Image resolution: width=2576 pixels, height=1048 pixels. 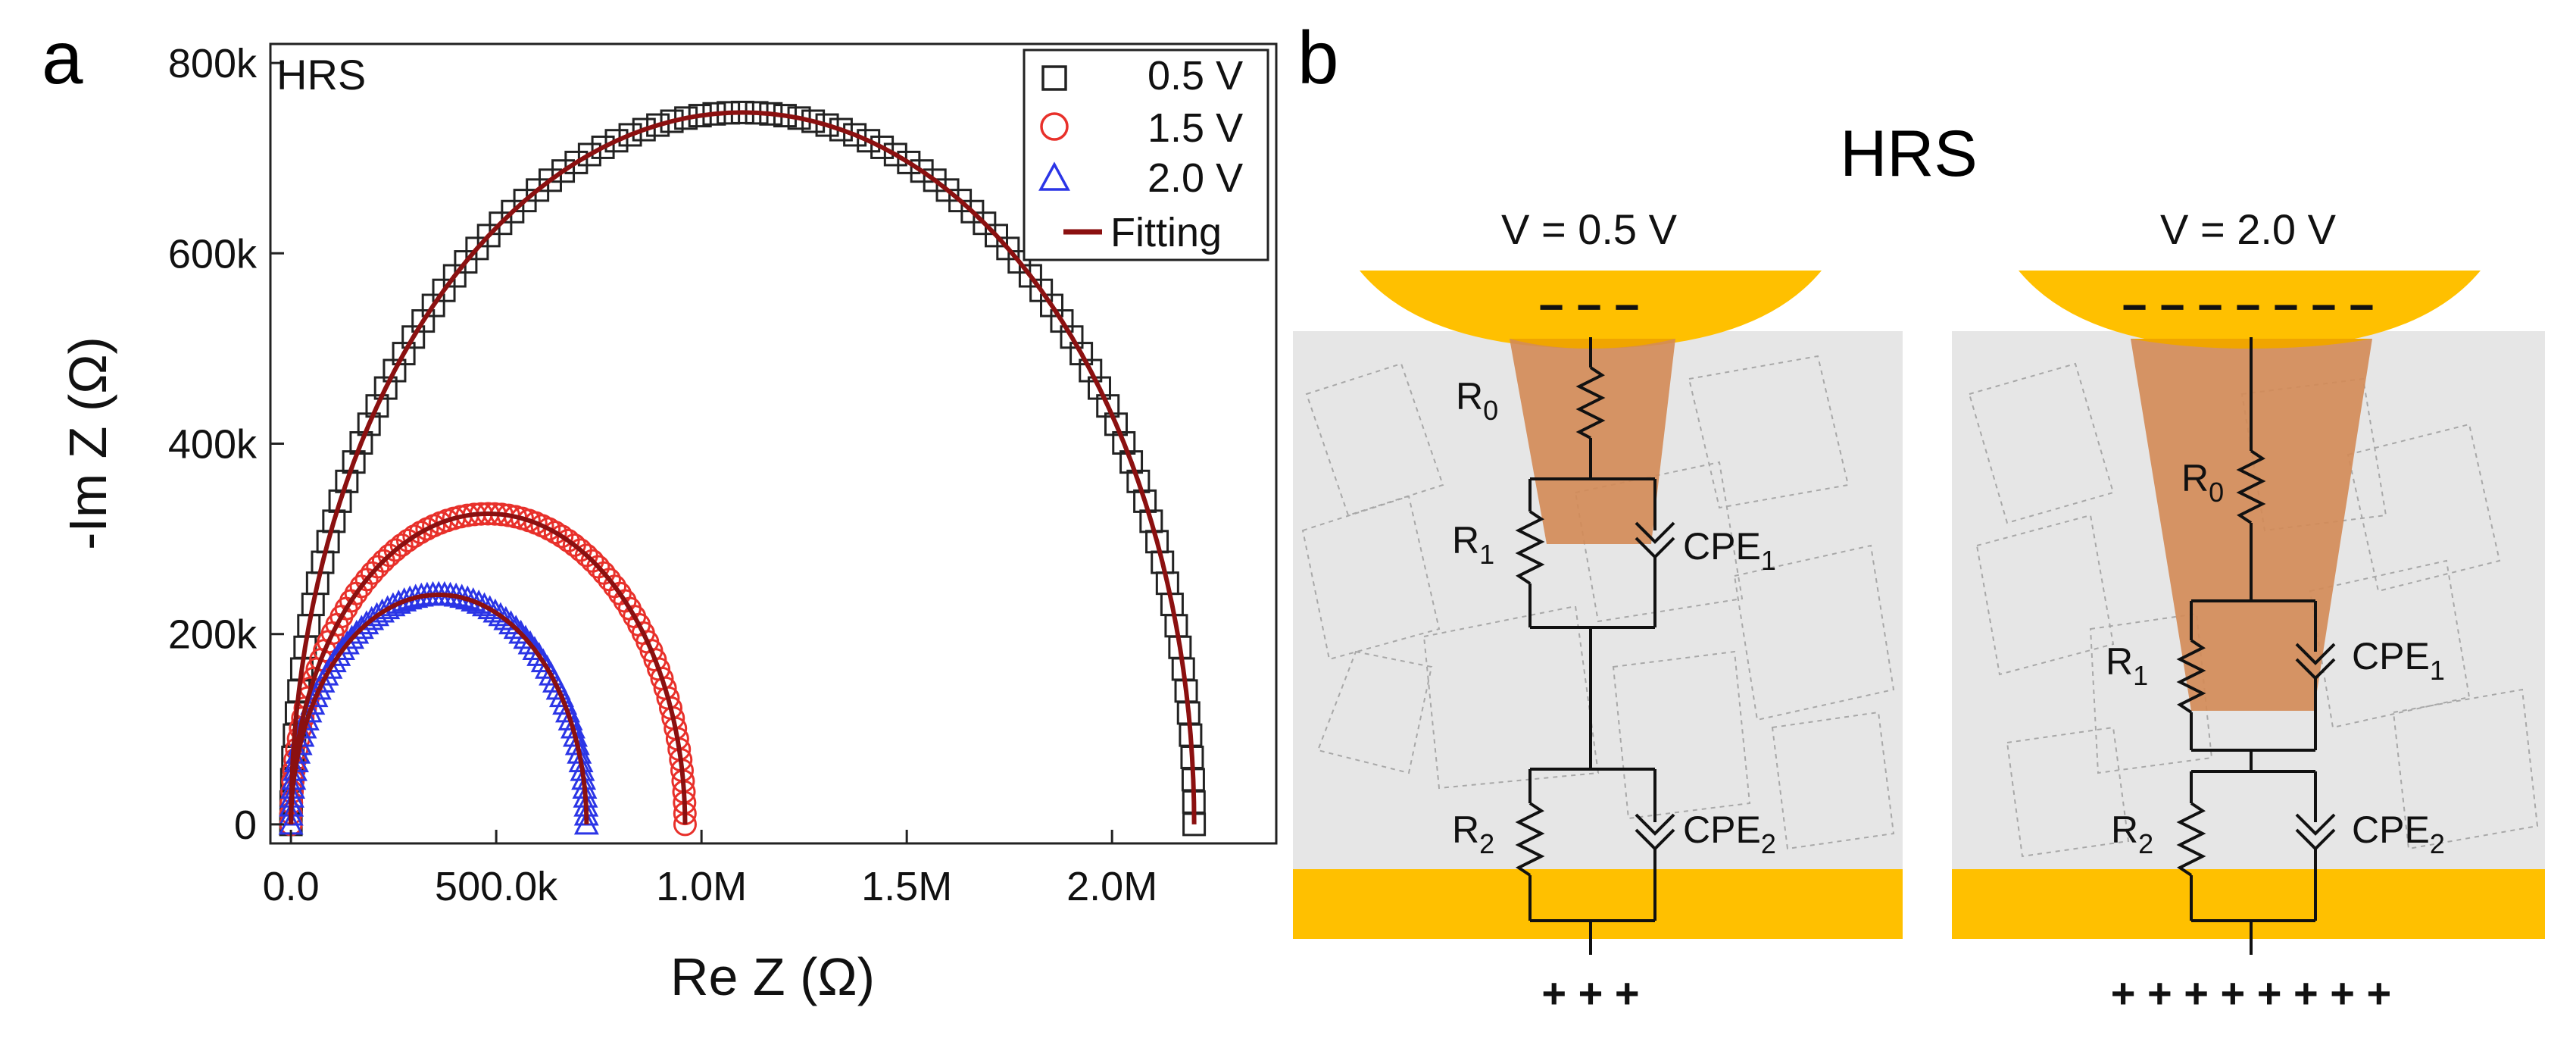 I want to click on legend-square-icon, so click(x=1054, y=78).